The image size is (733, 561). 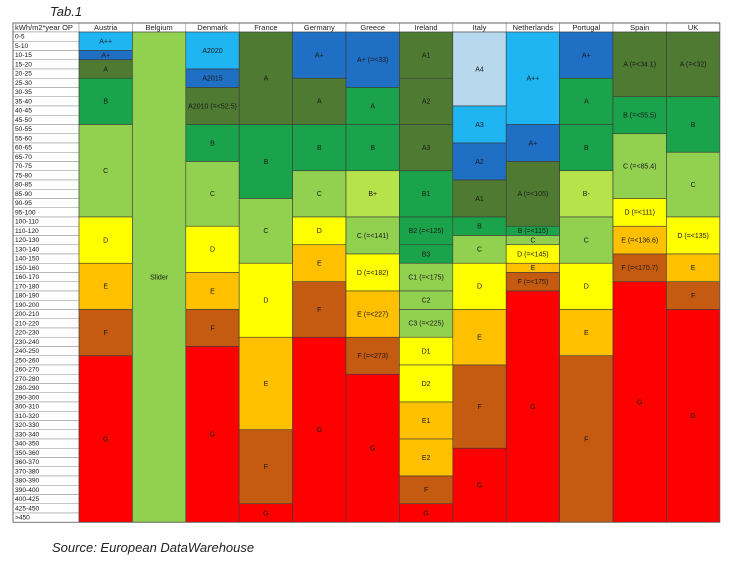 What do you see at coordinates (27, 277) in the screenshot?
I see `row-label: 160-170` at bounding box center [27, 277].